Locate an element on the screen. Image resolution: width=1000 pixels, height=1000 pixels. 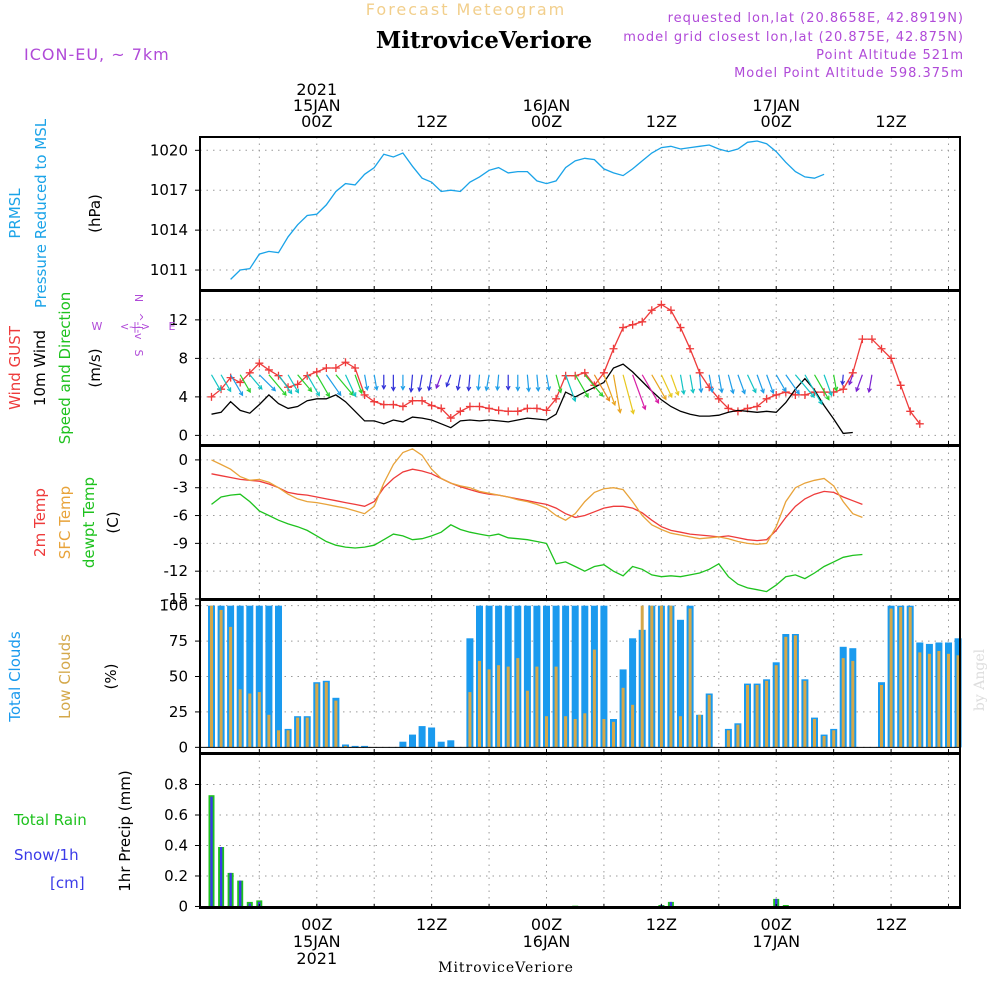
top-time-label: 2021 is located at coordinates (316, 89).